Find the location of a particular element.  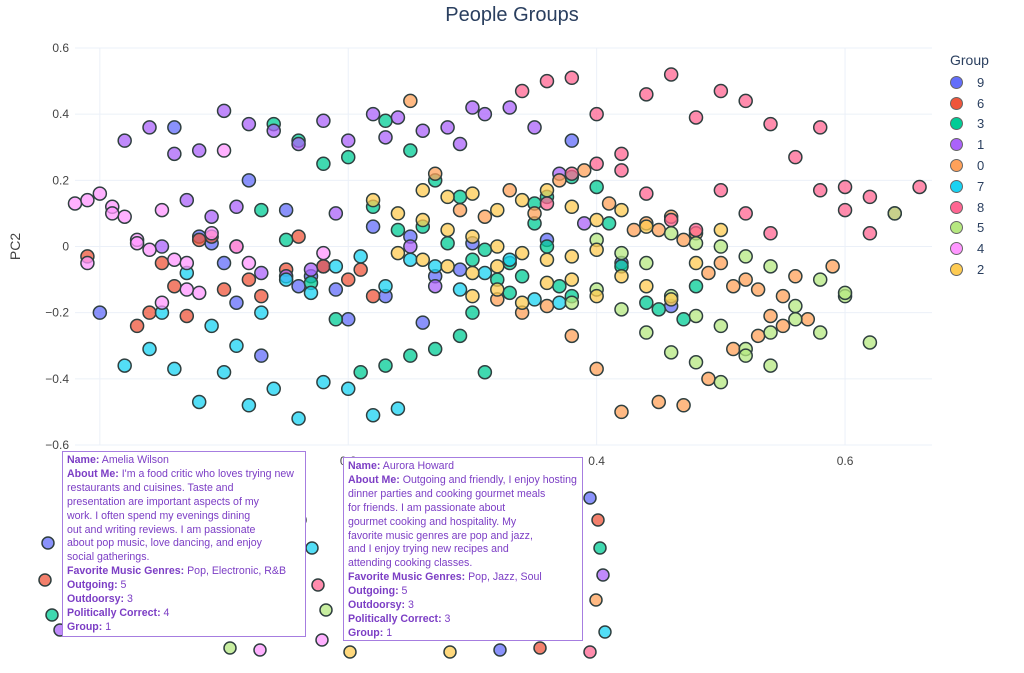

legend-item-group-6: 6 is located at coordinates (985, 103).